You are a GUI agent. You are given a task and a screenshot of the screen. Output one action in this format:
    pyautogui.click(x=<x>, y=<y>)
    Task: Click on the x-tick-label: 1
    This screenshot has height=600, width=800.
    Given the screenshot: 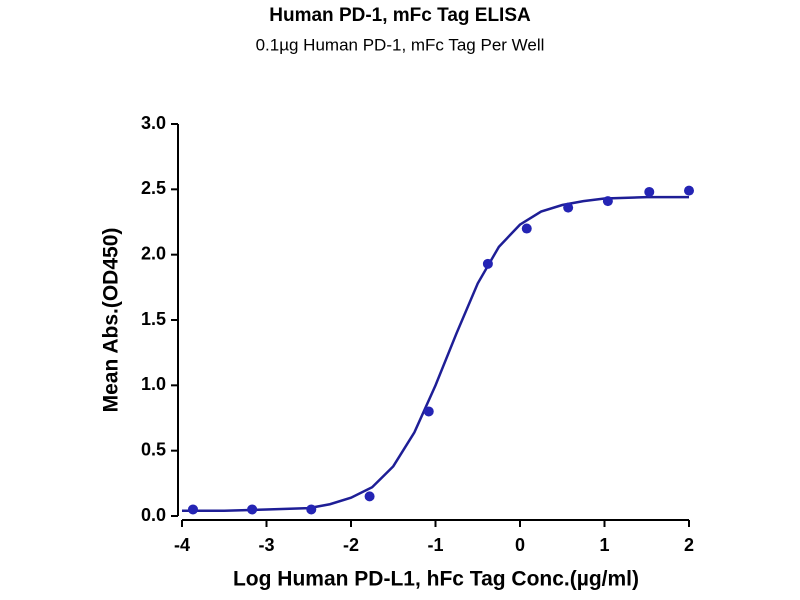 What is the action you would take?
    pyautogui.click(x=604, y=545)
    